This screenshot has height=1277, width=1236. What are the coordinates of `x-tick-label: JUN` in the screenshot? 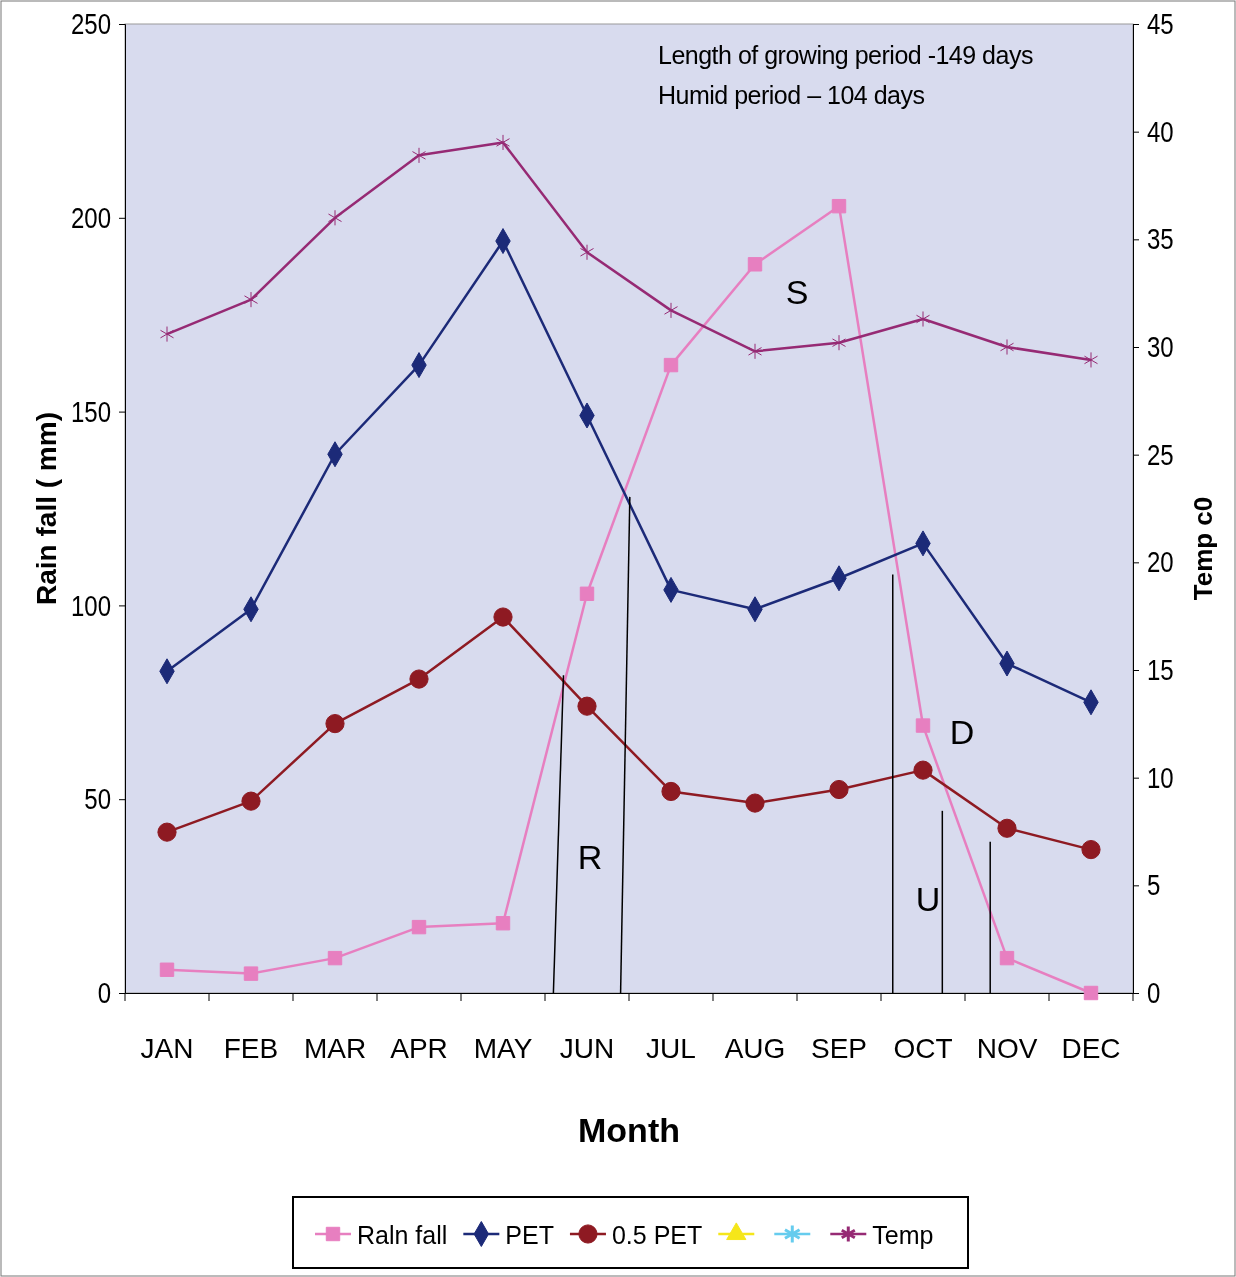 It's located at (587, 1048).